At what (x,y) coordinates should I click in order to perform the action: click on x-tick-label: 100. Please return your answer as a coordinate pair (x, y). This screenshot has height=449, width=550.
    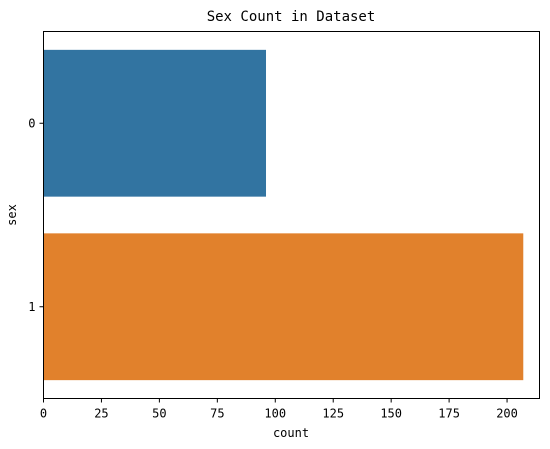
    Looking at the image, I should click on (275, 414).